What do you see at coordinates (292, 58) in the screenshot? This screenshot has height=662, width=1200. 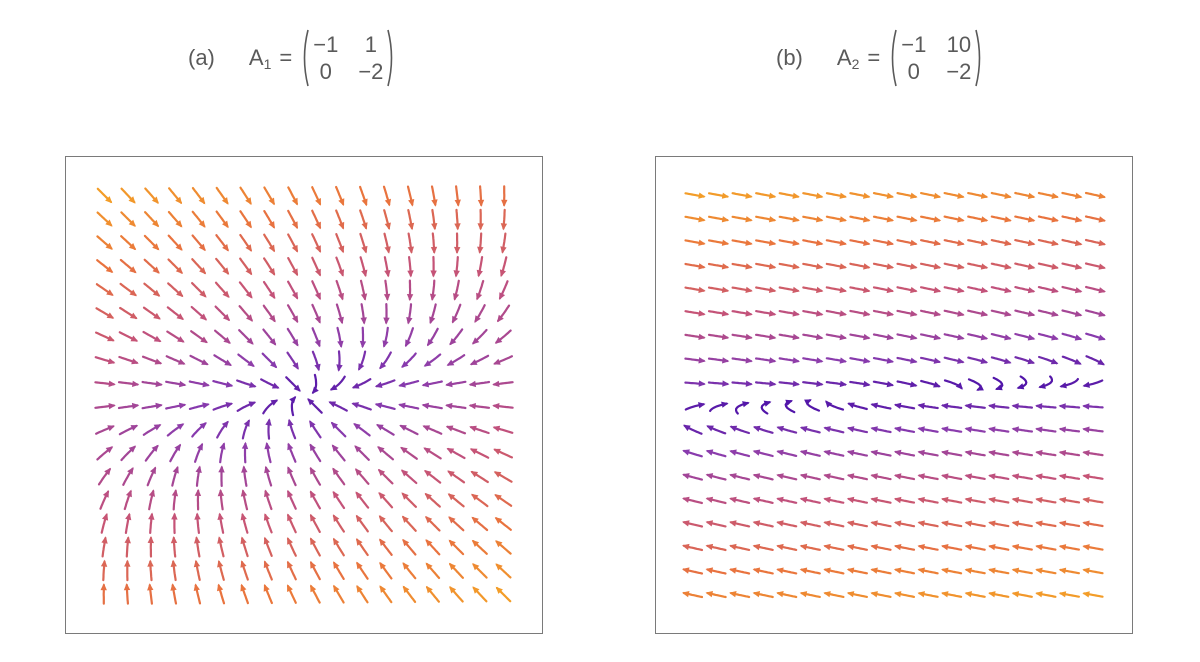 I see `caption-a: (a) A1 = −1 1 0 −2` at bounding box center [292, 58].